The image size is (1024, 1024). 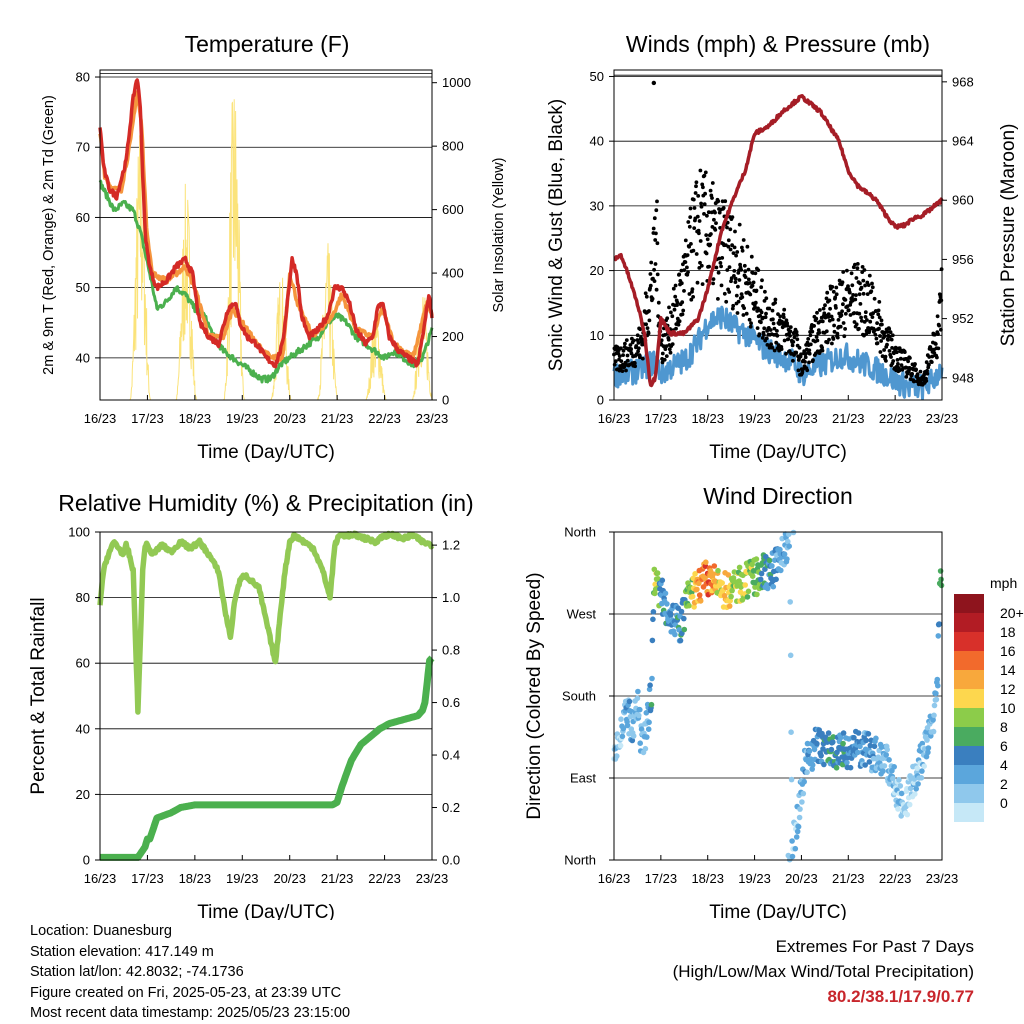 I want to click on speed-legend-swatch, so click(x=969, y=603).